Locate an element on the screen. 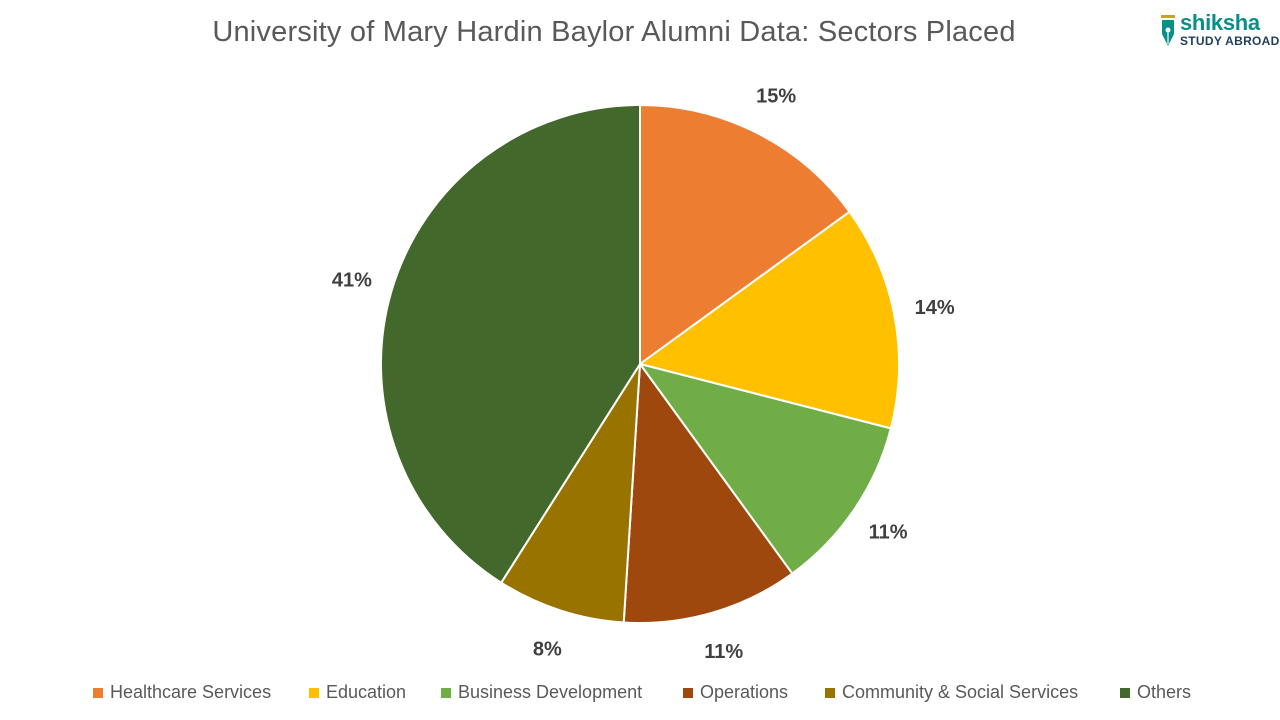 The image size is (1280, 720). legend-item-healthcare-services: Healthcare Services is located at coordinates (182, 692).